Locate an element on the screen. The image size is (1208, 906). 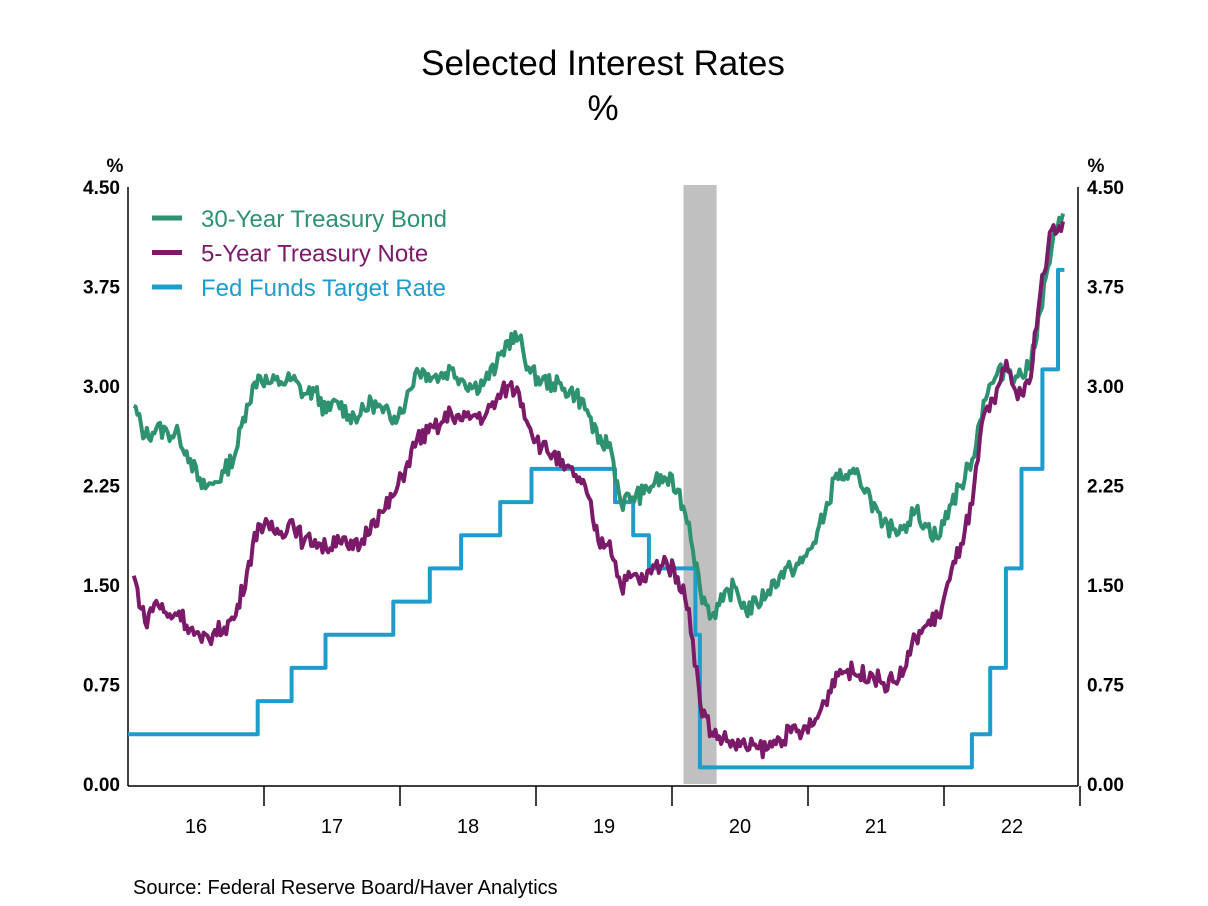
chart-subtitle: % is located at coordinates (602, 108).